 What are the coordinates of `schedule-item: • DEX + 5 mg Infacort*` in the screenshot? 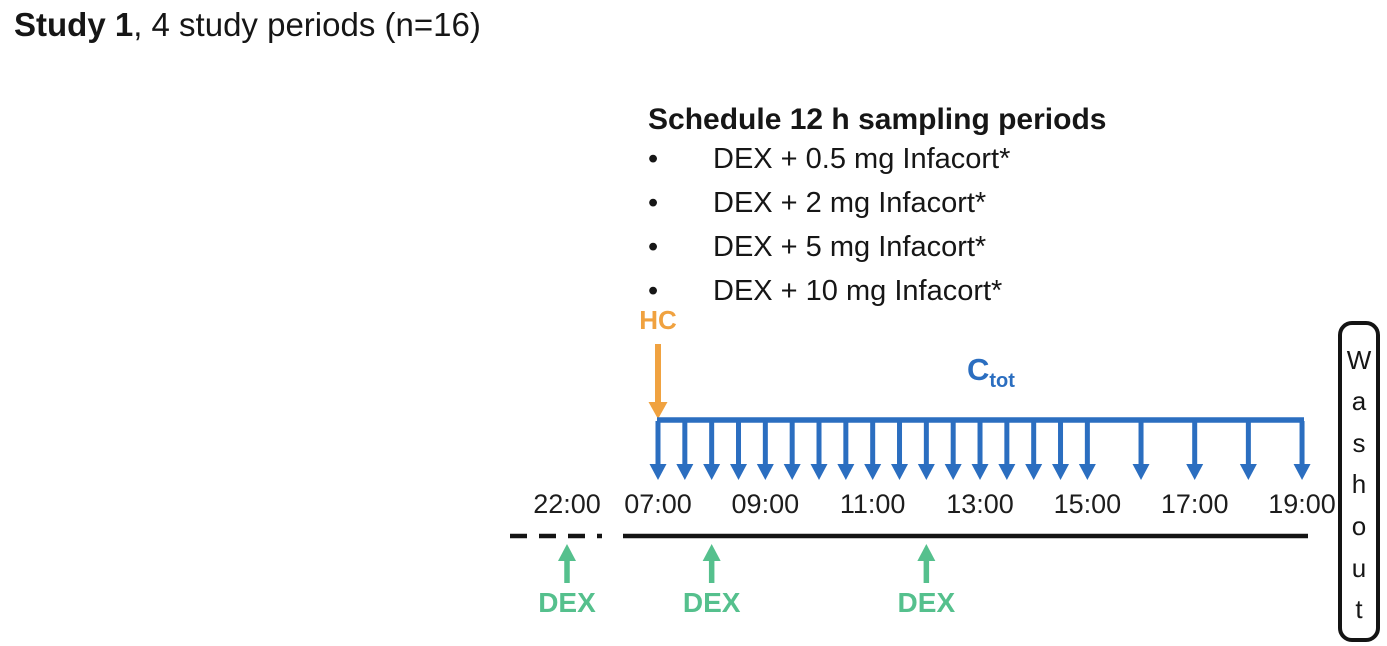 It's located at (829, 253).